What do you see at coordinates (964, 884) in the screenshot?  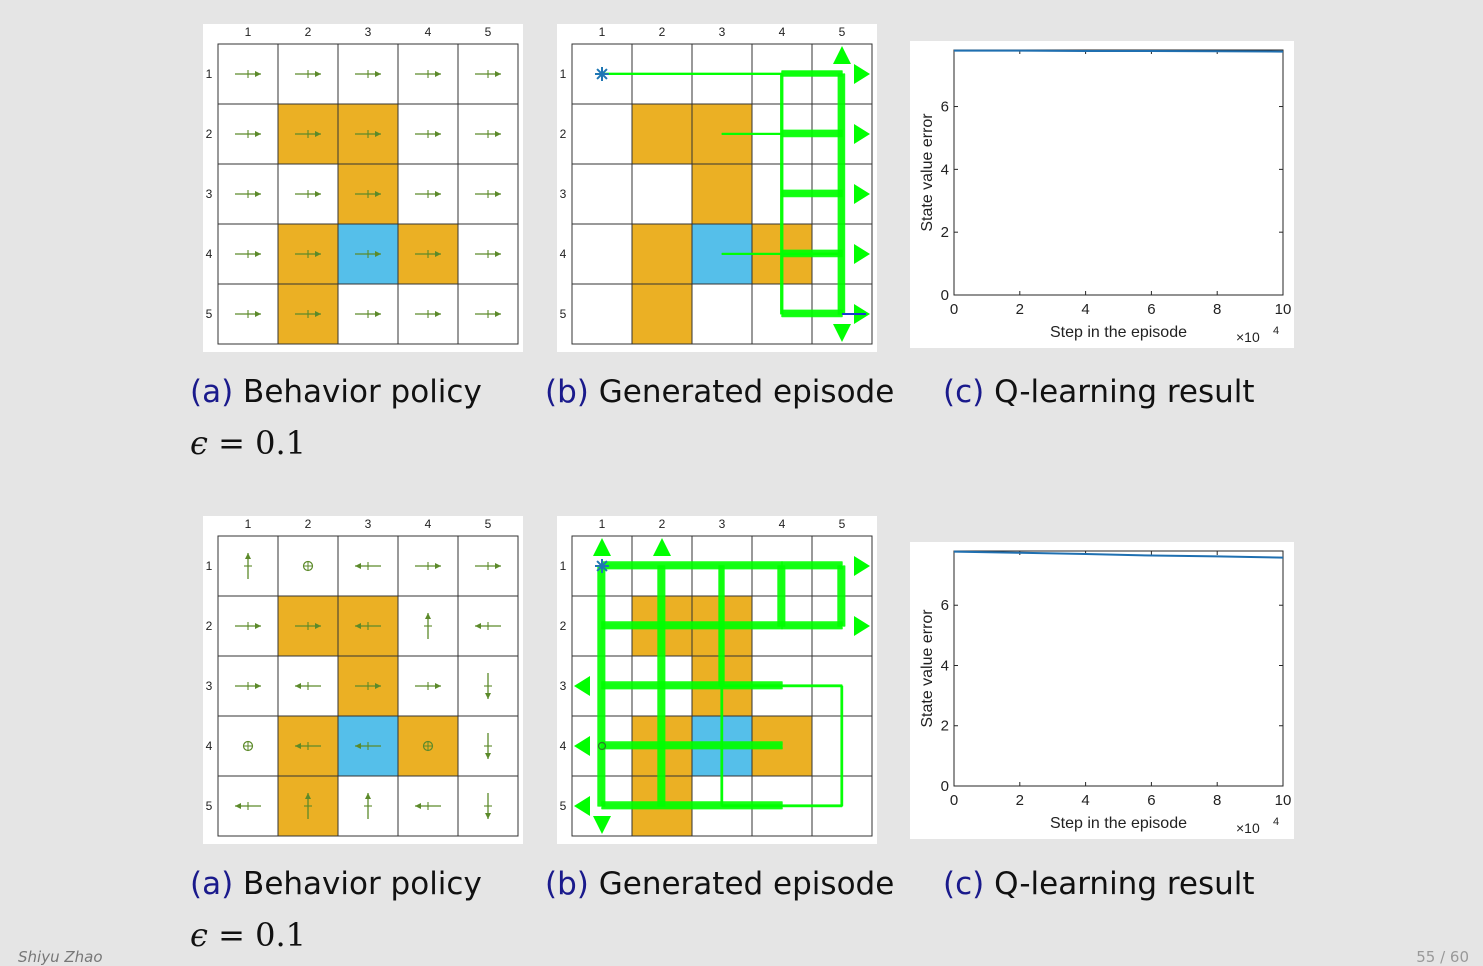 I see `caption-label: (c)` at bounding box center [964, 884].